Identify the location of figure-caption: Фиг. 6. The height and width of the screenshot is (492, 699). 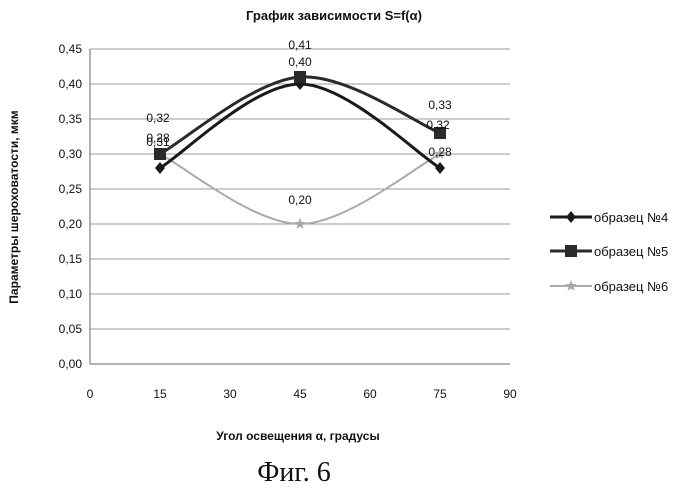
(293, 472).